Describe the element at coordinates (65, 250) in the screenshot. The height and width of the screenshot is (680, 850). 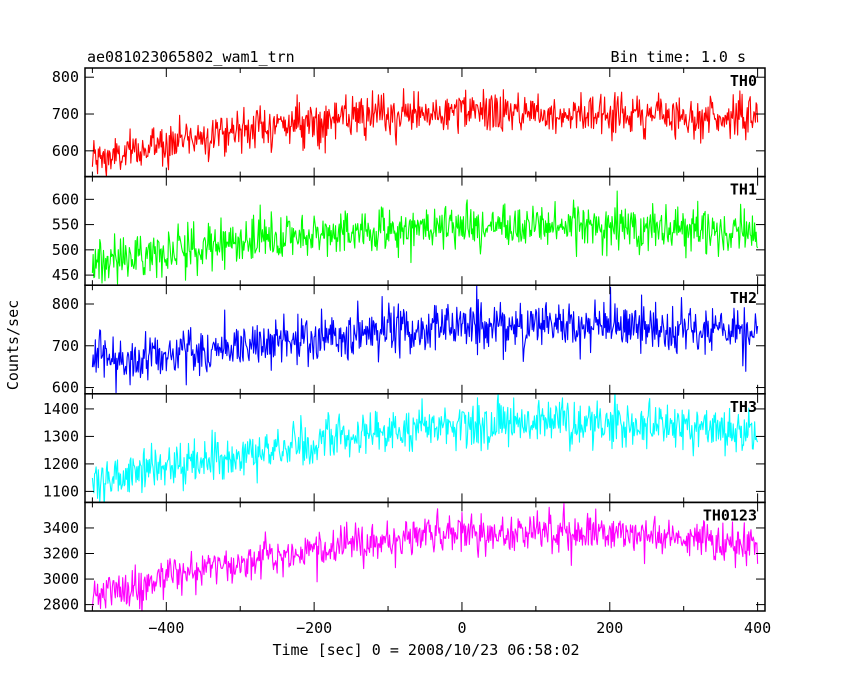
I see `y-tick-label: 500` at that location.